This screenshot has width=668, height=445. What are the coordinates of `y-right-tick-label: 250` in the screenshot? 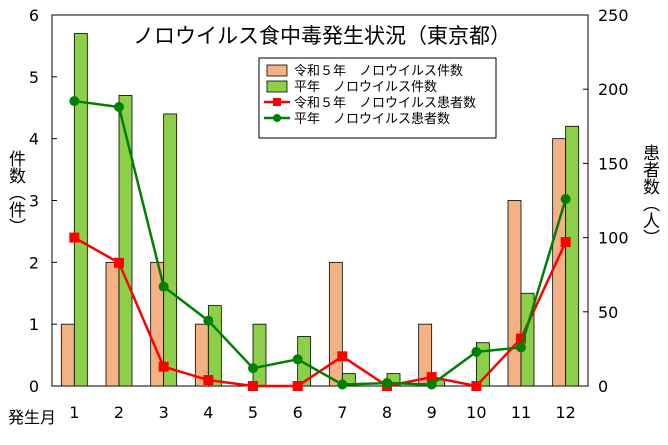 It's located at (613, 15).